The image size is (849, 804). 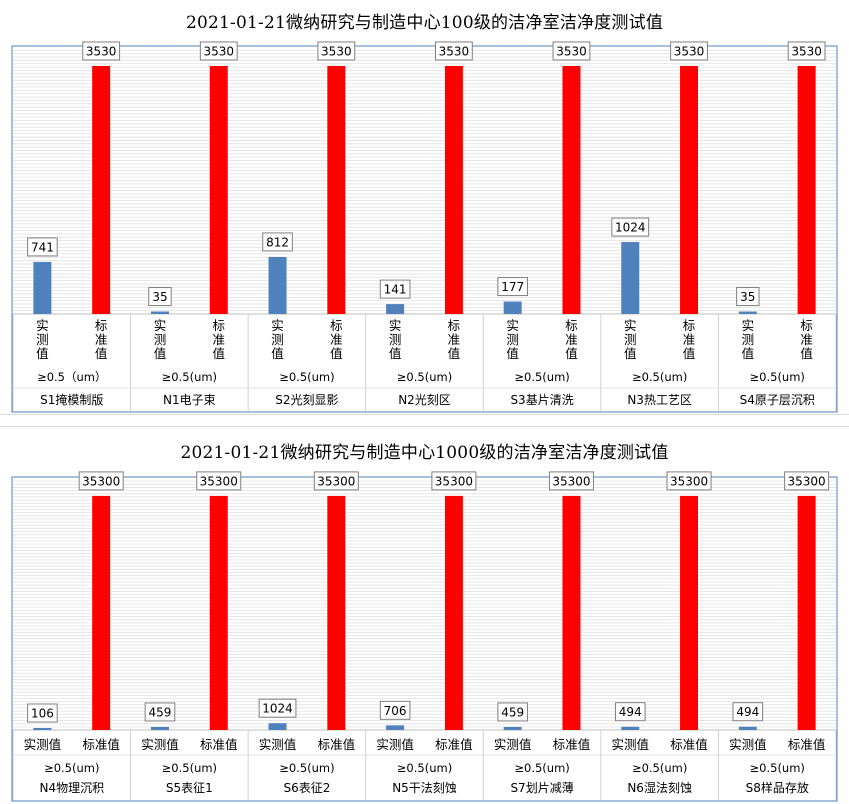 I want to click on particle-size-label: ≥0.5（um）, so click(x=71, y=377).